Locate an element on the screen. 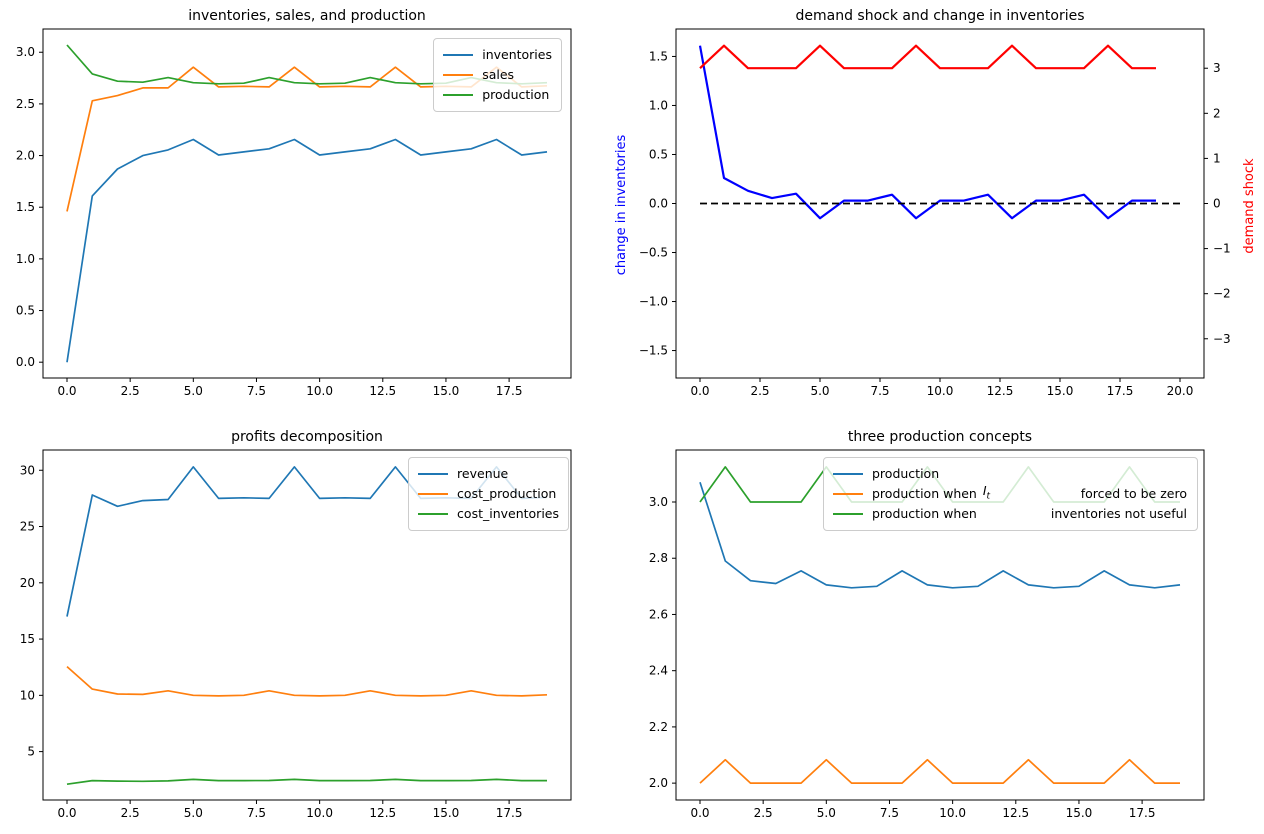  y-tick-label: 15 is located at coordinates (27, 639).